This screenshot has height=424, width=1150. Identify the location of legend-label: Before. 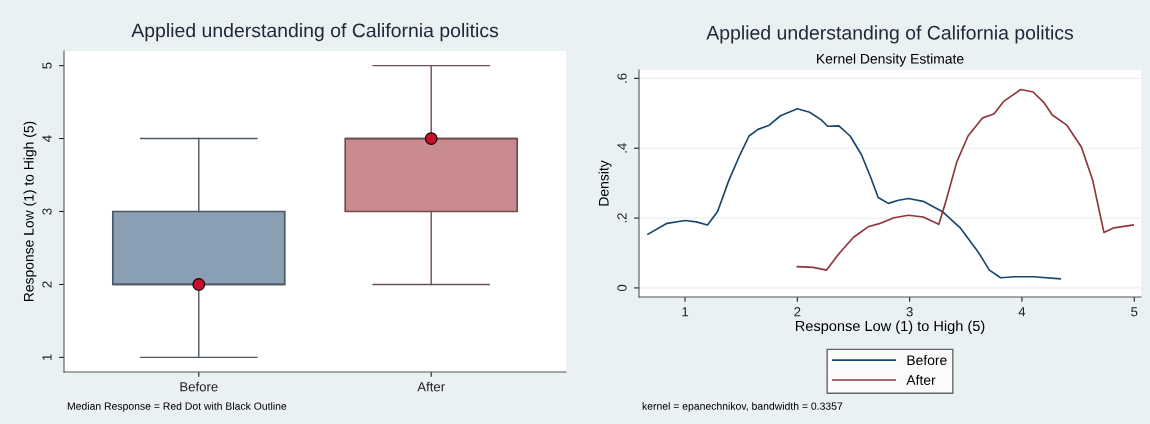
(927, 360).